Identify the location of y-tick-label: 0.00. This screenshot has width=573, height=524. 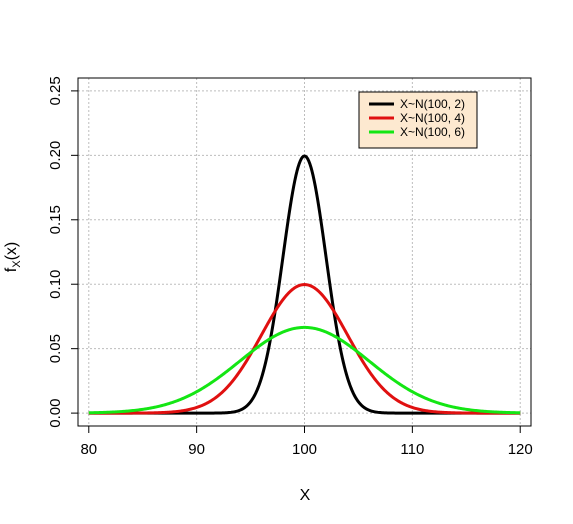
(55, 413).